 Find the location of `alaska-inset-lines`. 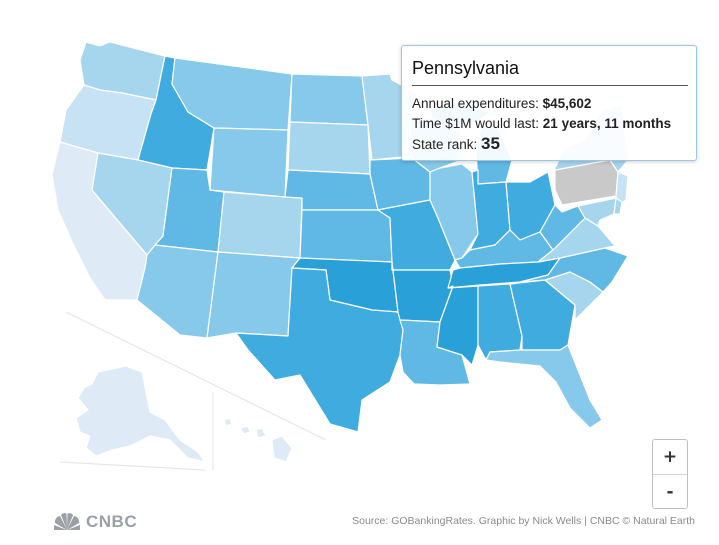

alaska-inset-lines is located at coordinates (193, 391).